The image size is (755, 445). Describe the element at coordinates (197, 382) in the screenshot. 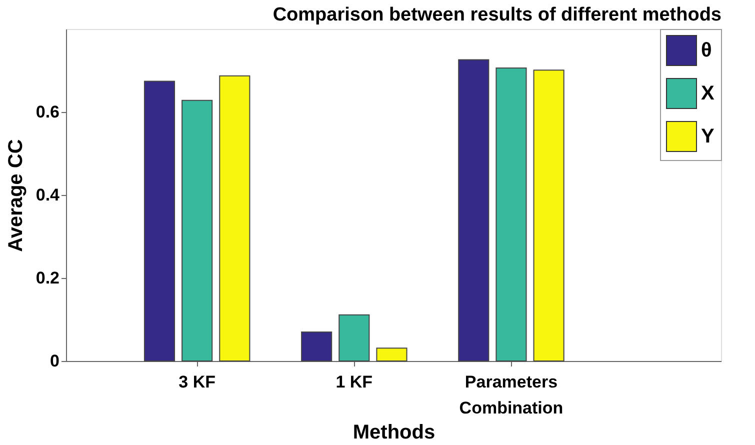

I see `x-tick-label: 3 KF` at that location.